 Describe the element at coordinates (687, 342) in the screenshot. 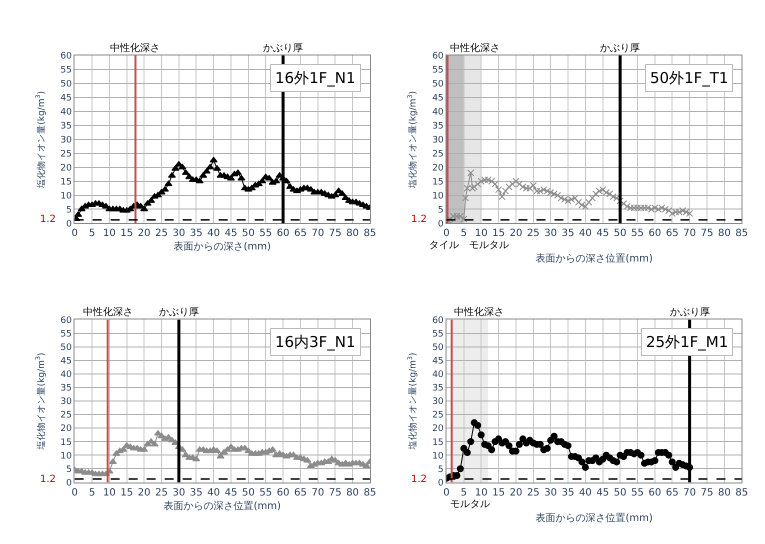

I see `annotation: 25外1F_M1` at that location.